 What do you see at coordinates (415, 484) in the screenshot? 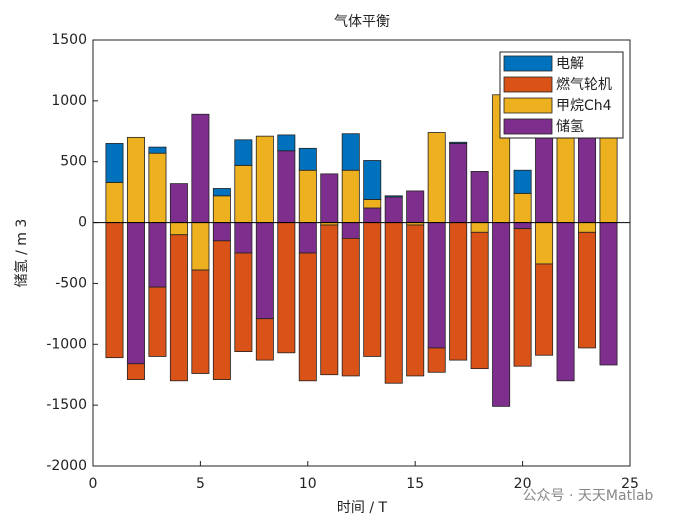
I see `x-tick-label: 15` at bounding box center [415, 484].